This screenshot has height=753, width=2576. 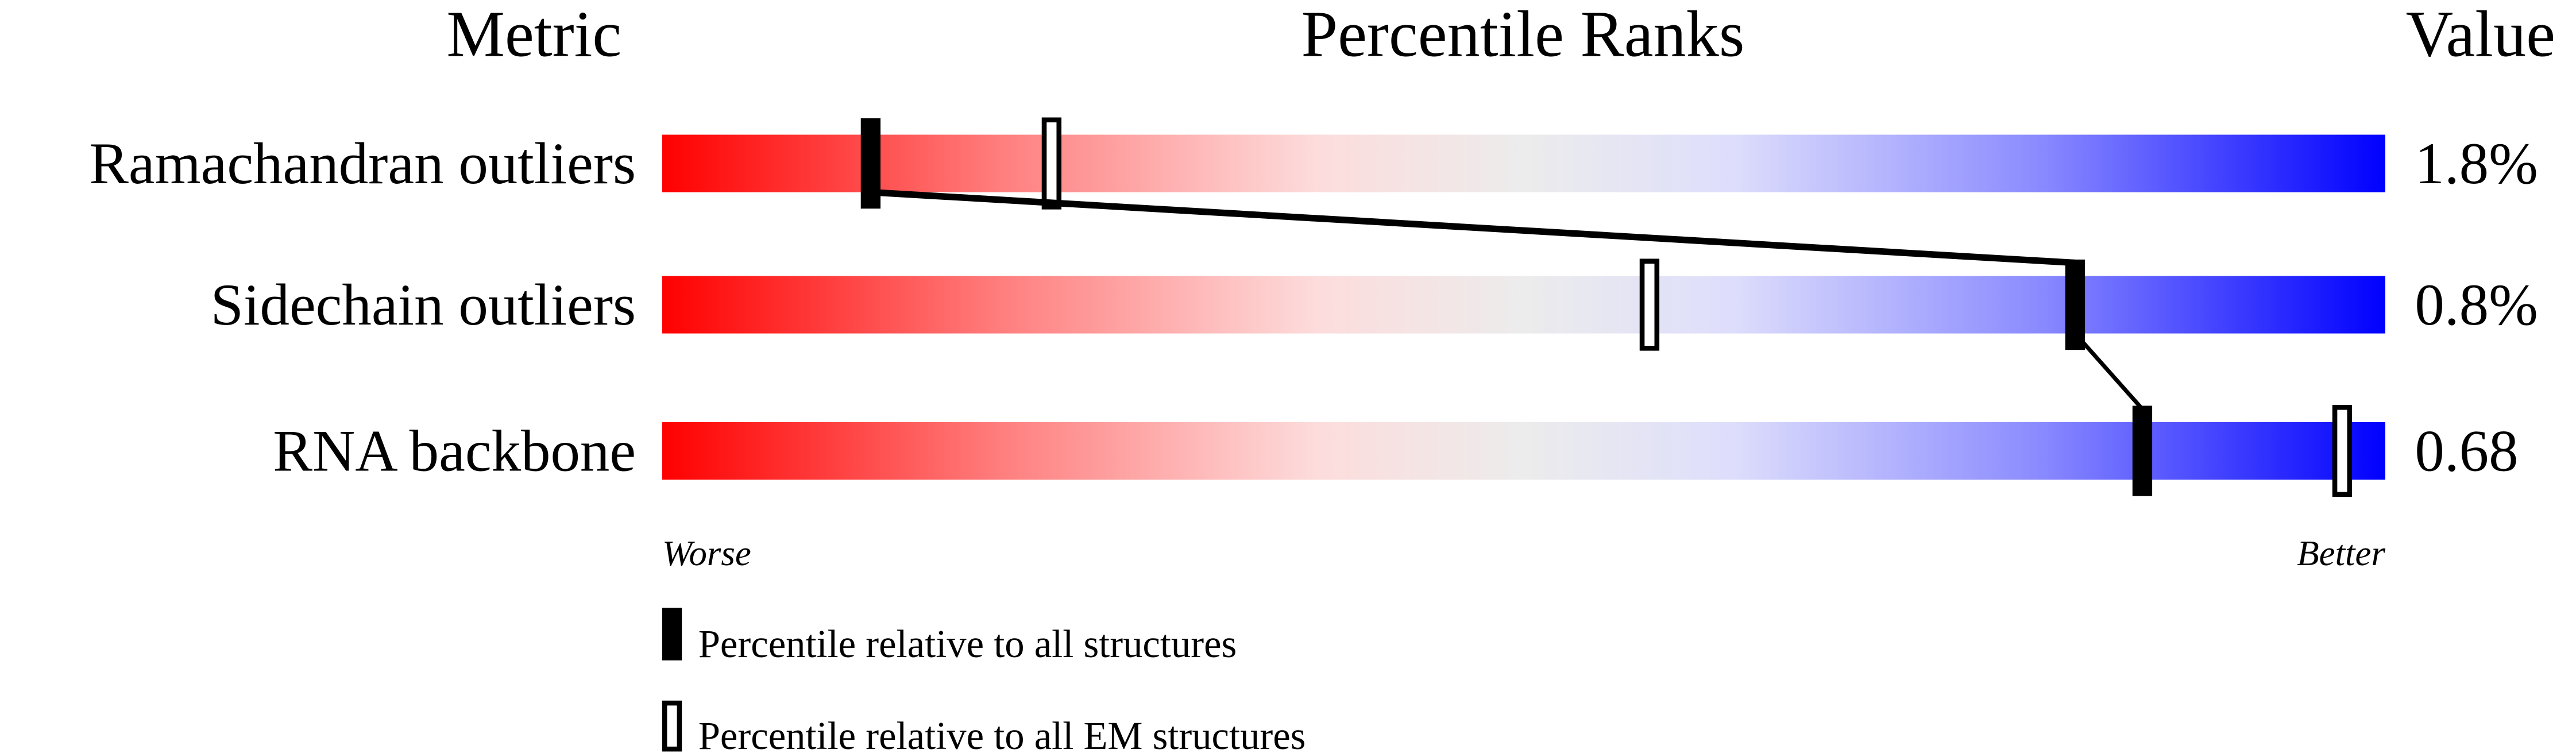 I want to click on metric-value: 0.68, so click(x=2466, y=451).